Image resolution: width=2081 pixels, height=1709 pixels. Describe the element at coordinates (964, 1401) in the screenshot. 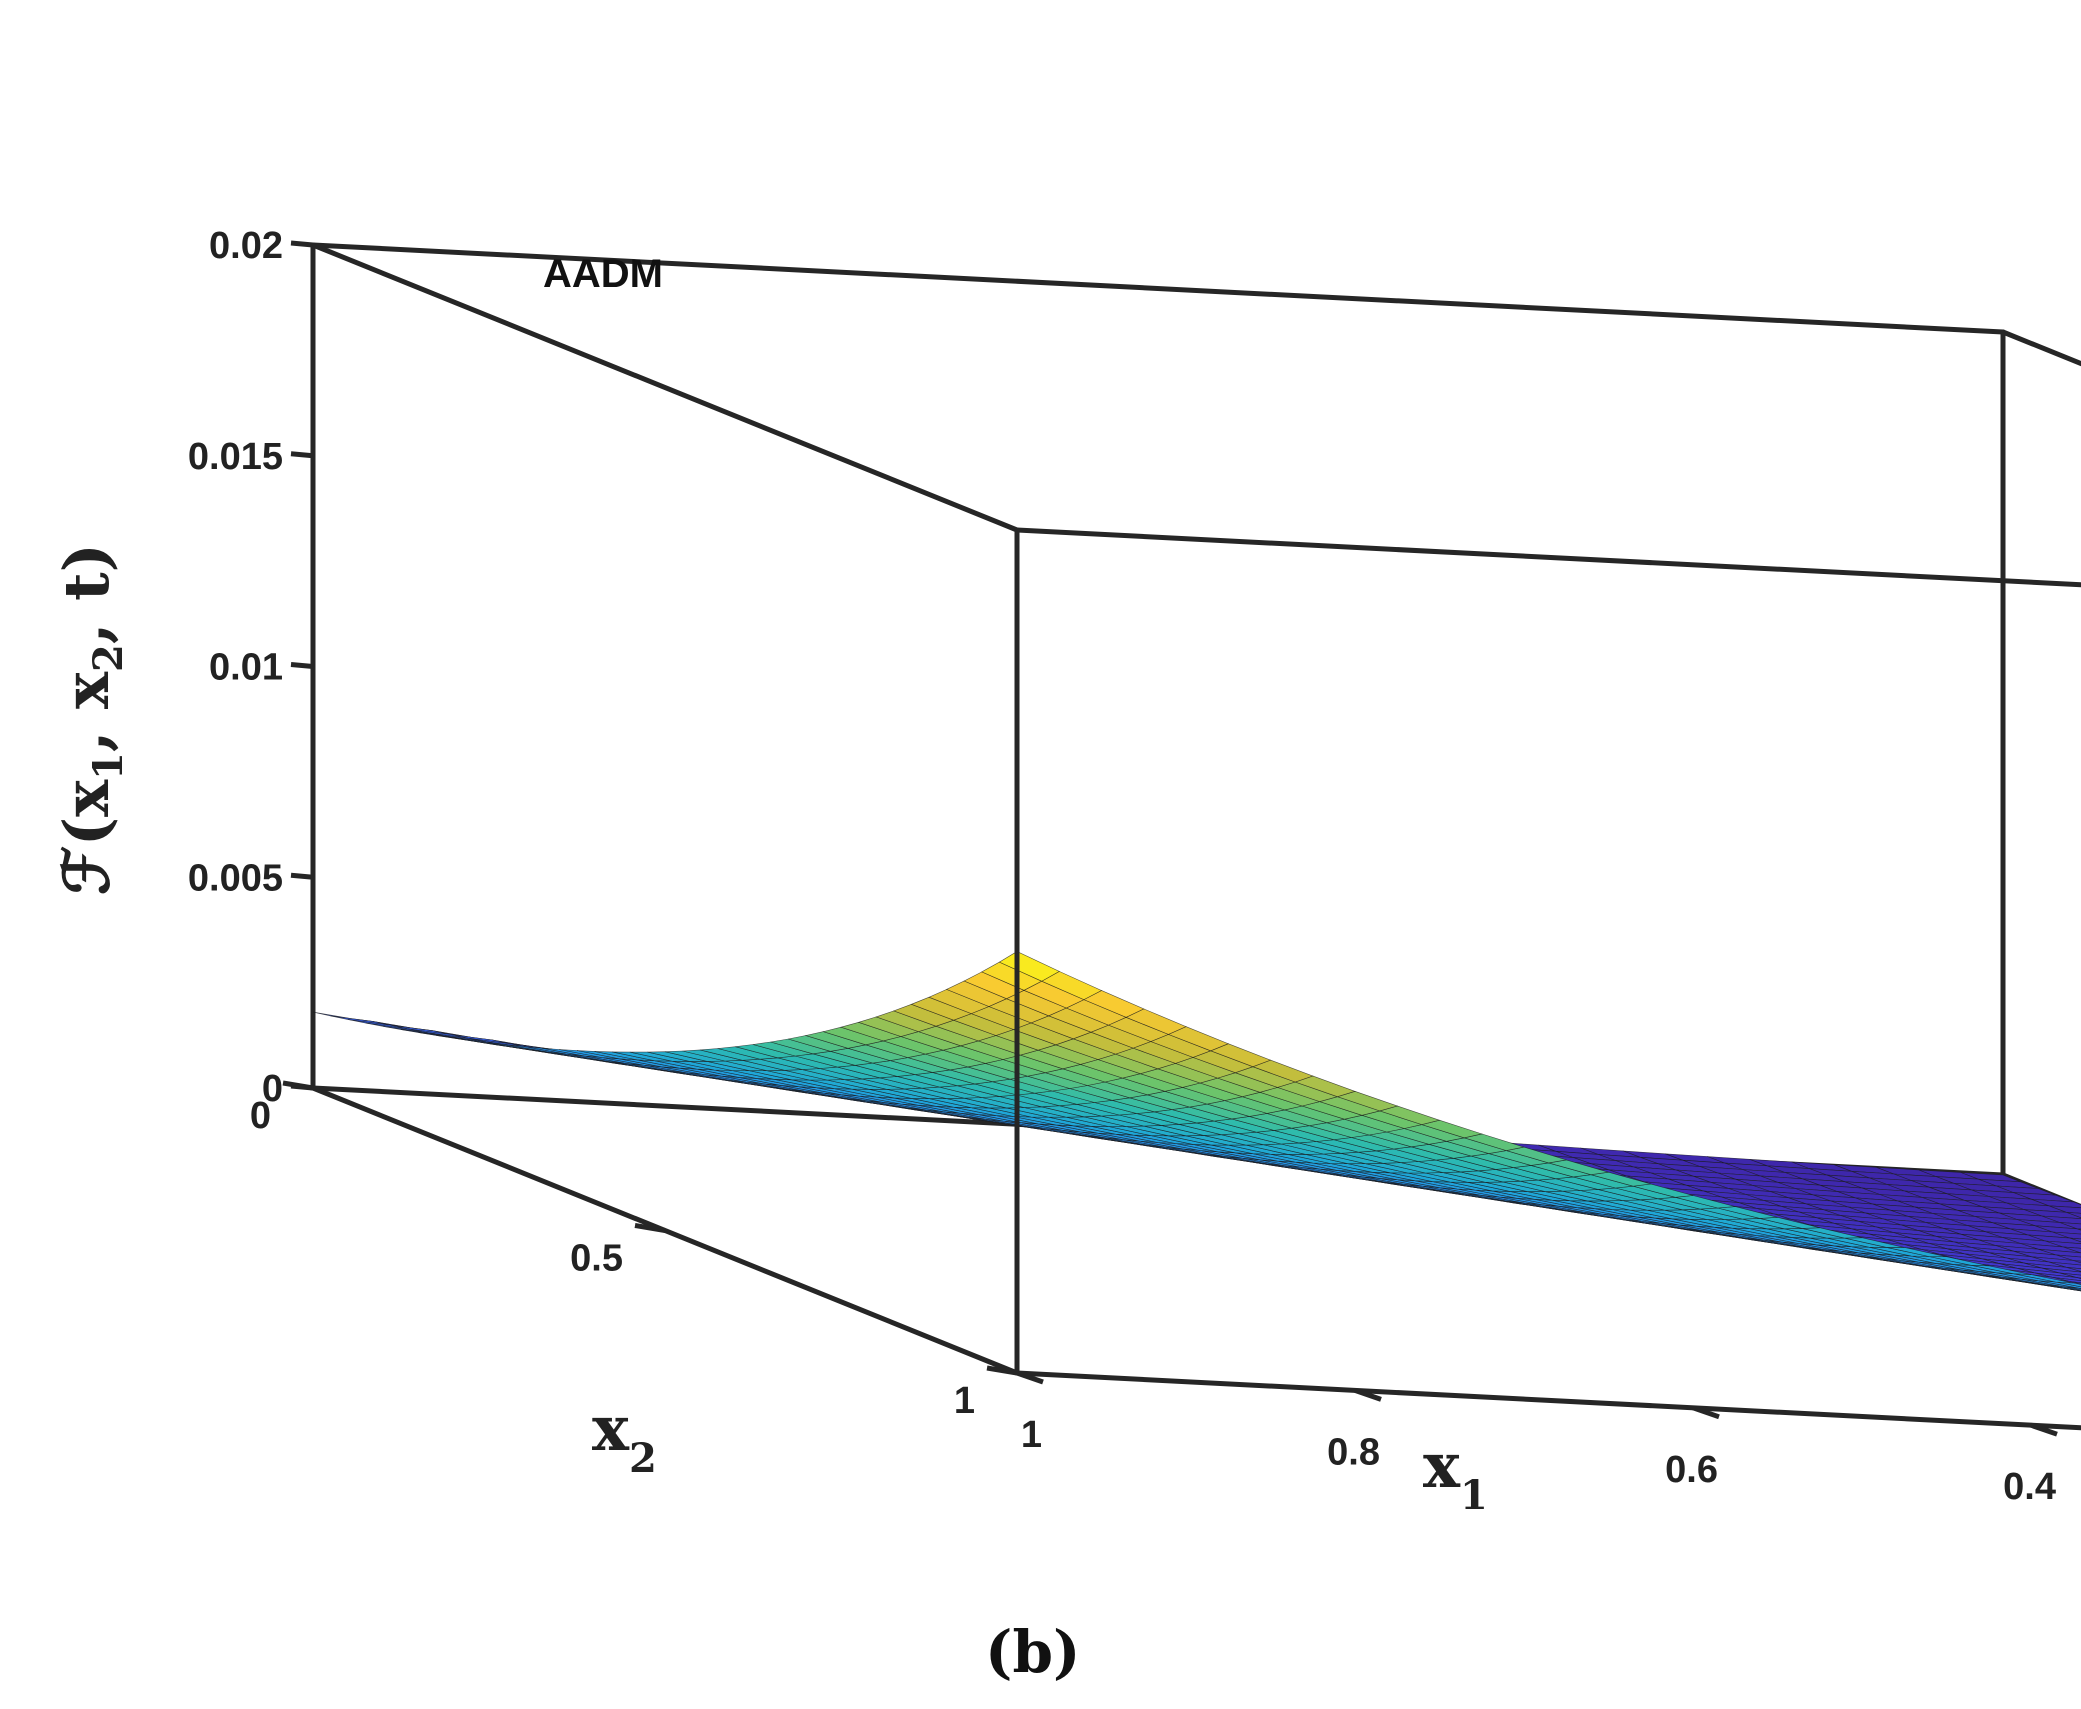

I see `x2-tick-label: 1` at that location.